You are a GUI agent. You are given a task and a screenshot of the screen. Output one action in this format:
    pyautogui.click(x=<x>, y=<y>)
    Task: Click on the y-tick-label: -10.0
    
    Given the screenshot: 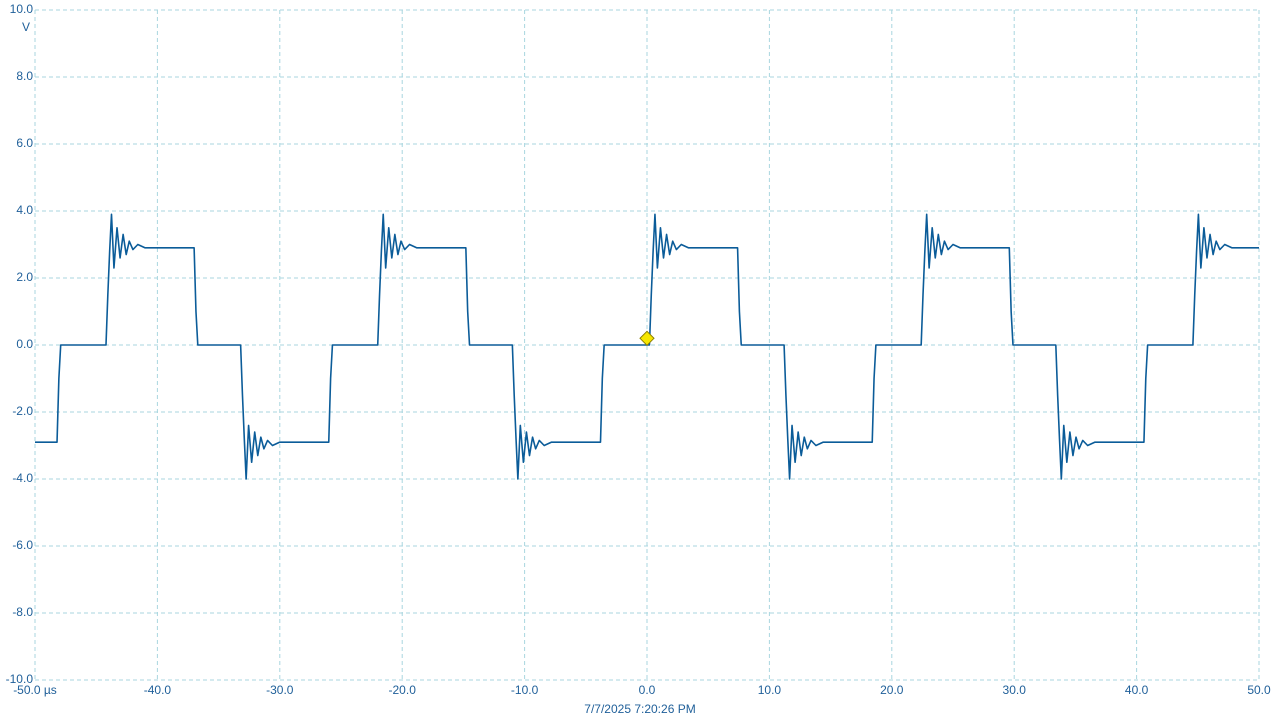 What is the action you would take?
    pyautogui.click(x=20, y=679)
    